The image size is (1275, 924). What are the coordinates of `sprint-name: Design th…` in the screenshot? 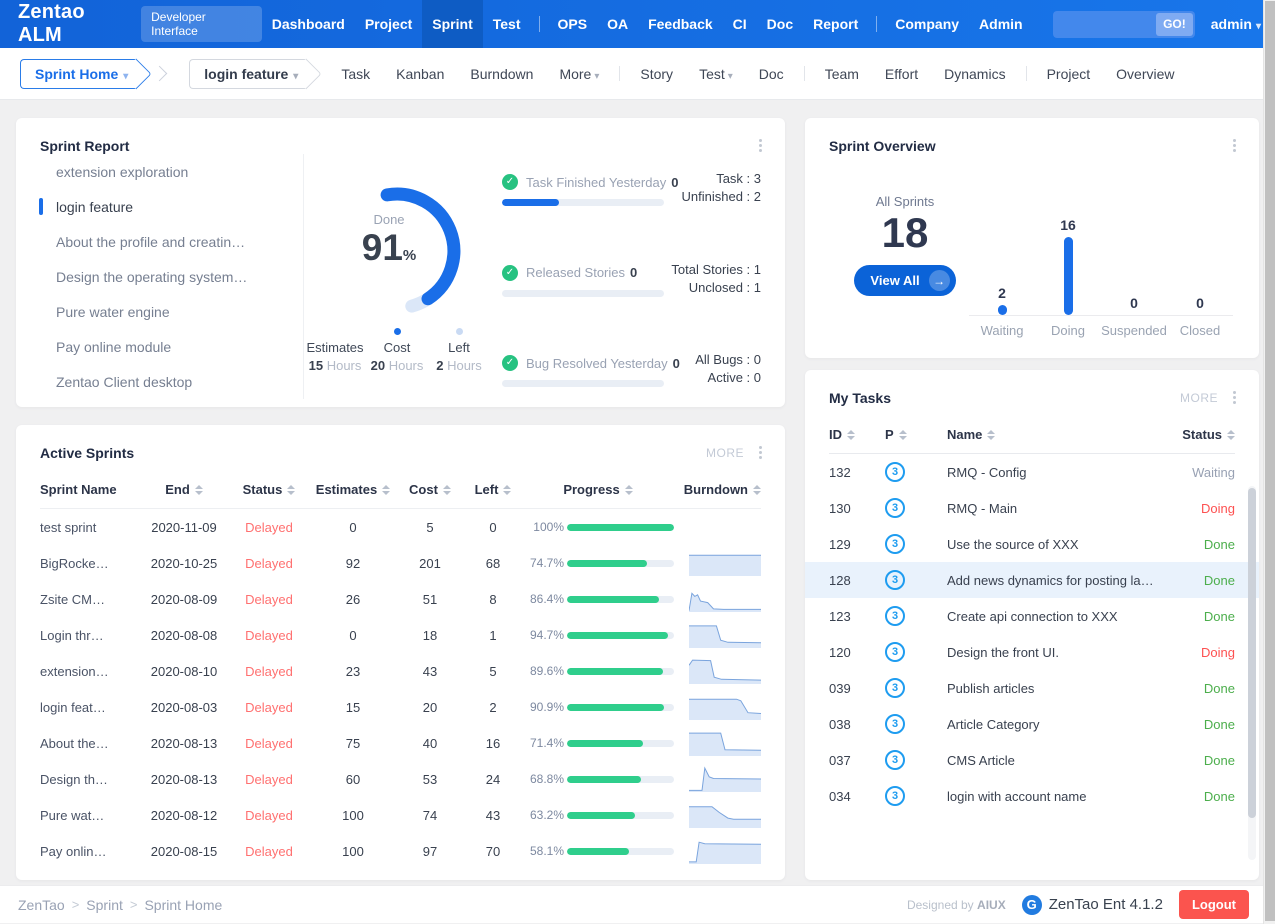 It's located at (74, 779).